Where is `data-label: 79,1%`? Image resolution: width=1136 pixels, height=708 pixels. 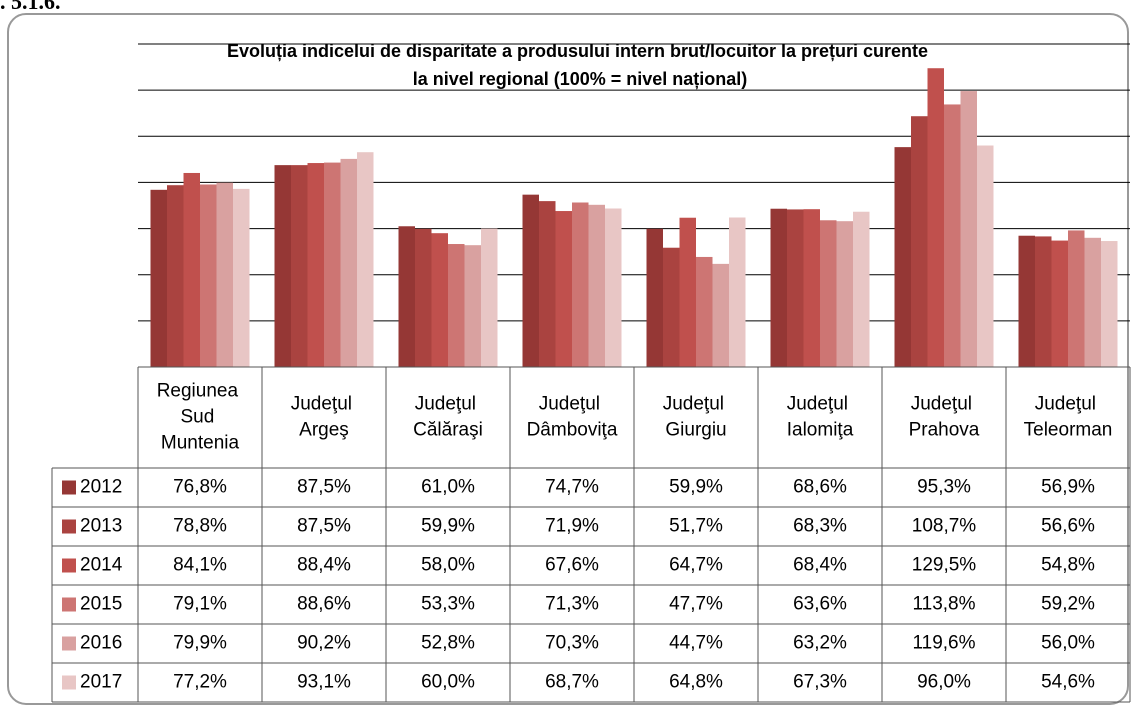
data-label: 79,1% is located at coordinates (200, 604).